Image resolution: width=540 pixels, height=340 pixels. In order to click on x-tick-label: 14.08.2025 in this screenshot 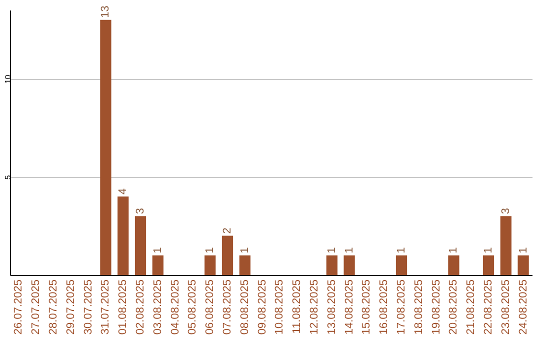, I will do `click(349, 307)`.